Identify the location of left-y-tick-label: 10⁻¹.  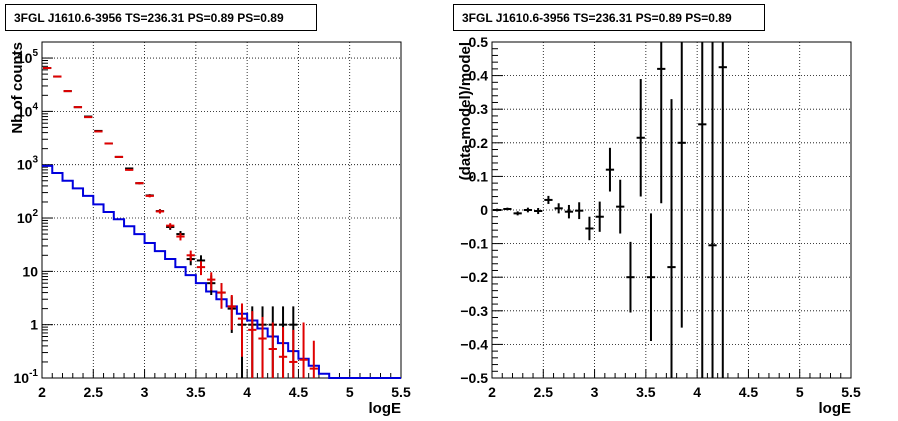
(26, 377).